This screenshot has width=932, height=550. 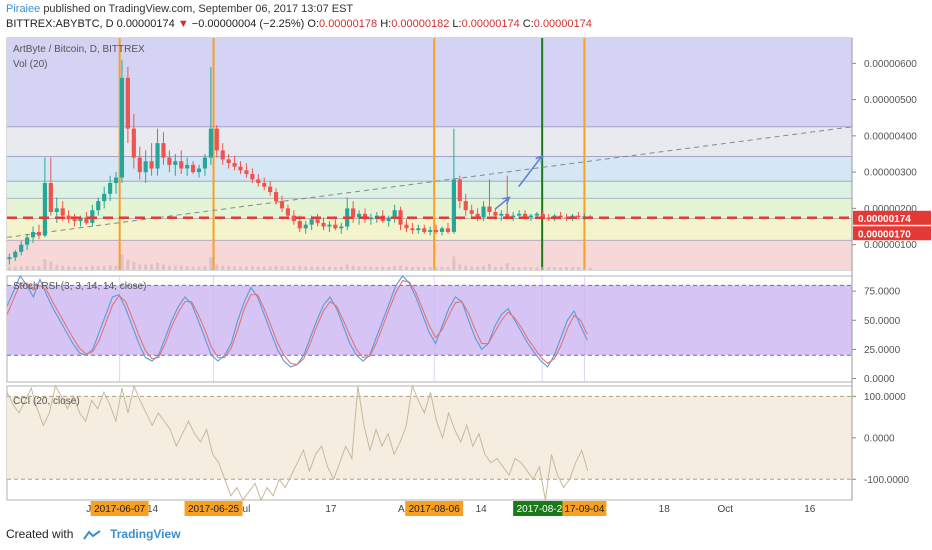 I want to click on footer: Created with TradingView, so click(x=93, y=534).